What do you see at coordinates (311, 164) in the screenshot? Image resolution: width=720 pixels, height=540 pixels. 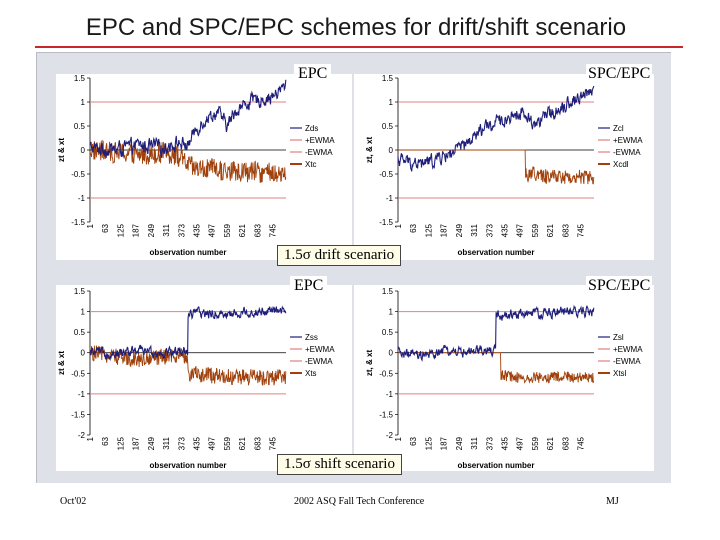 I see `legend-label: Xtc` at bounding box center [311, 164].